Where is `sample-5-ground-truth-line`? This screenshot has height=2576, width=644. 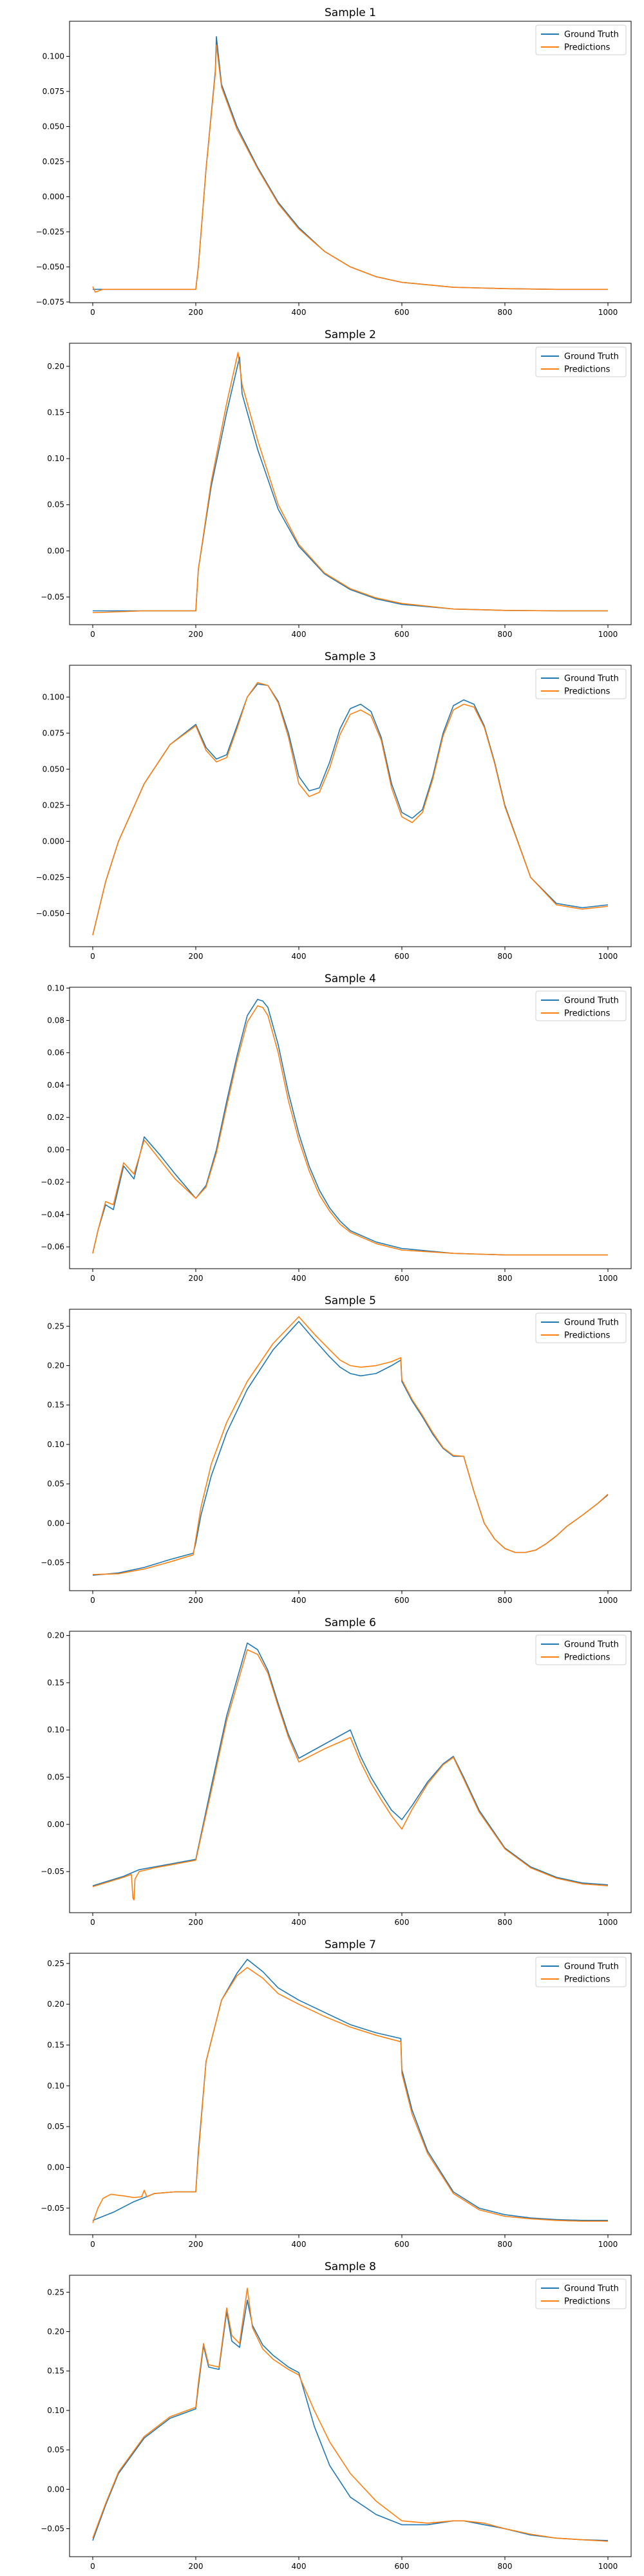 sample-5-ground-truth-line is located at coordinates (350, 1448).